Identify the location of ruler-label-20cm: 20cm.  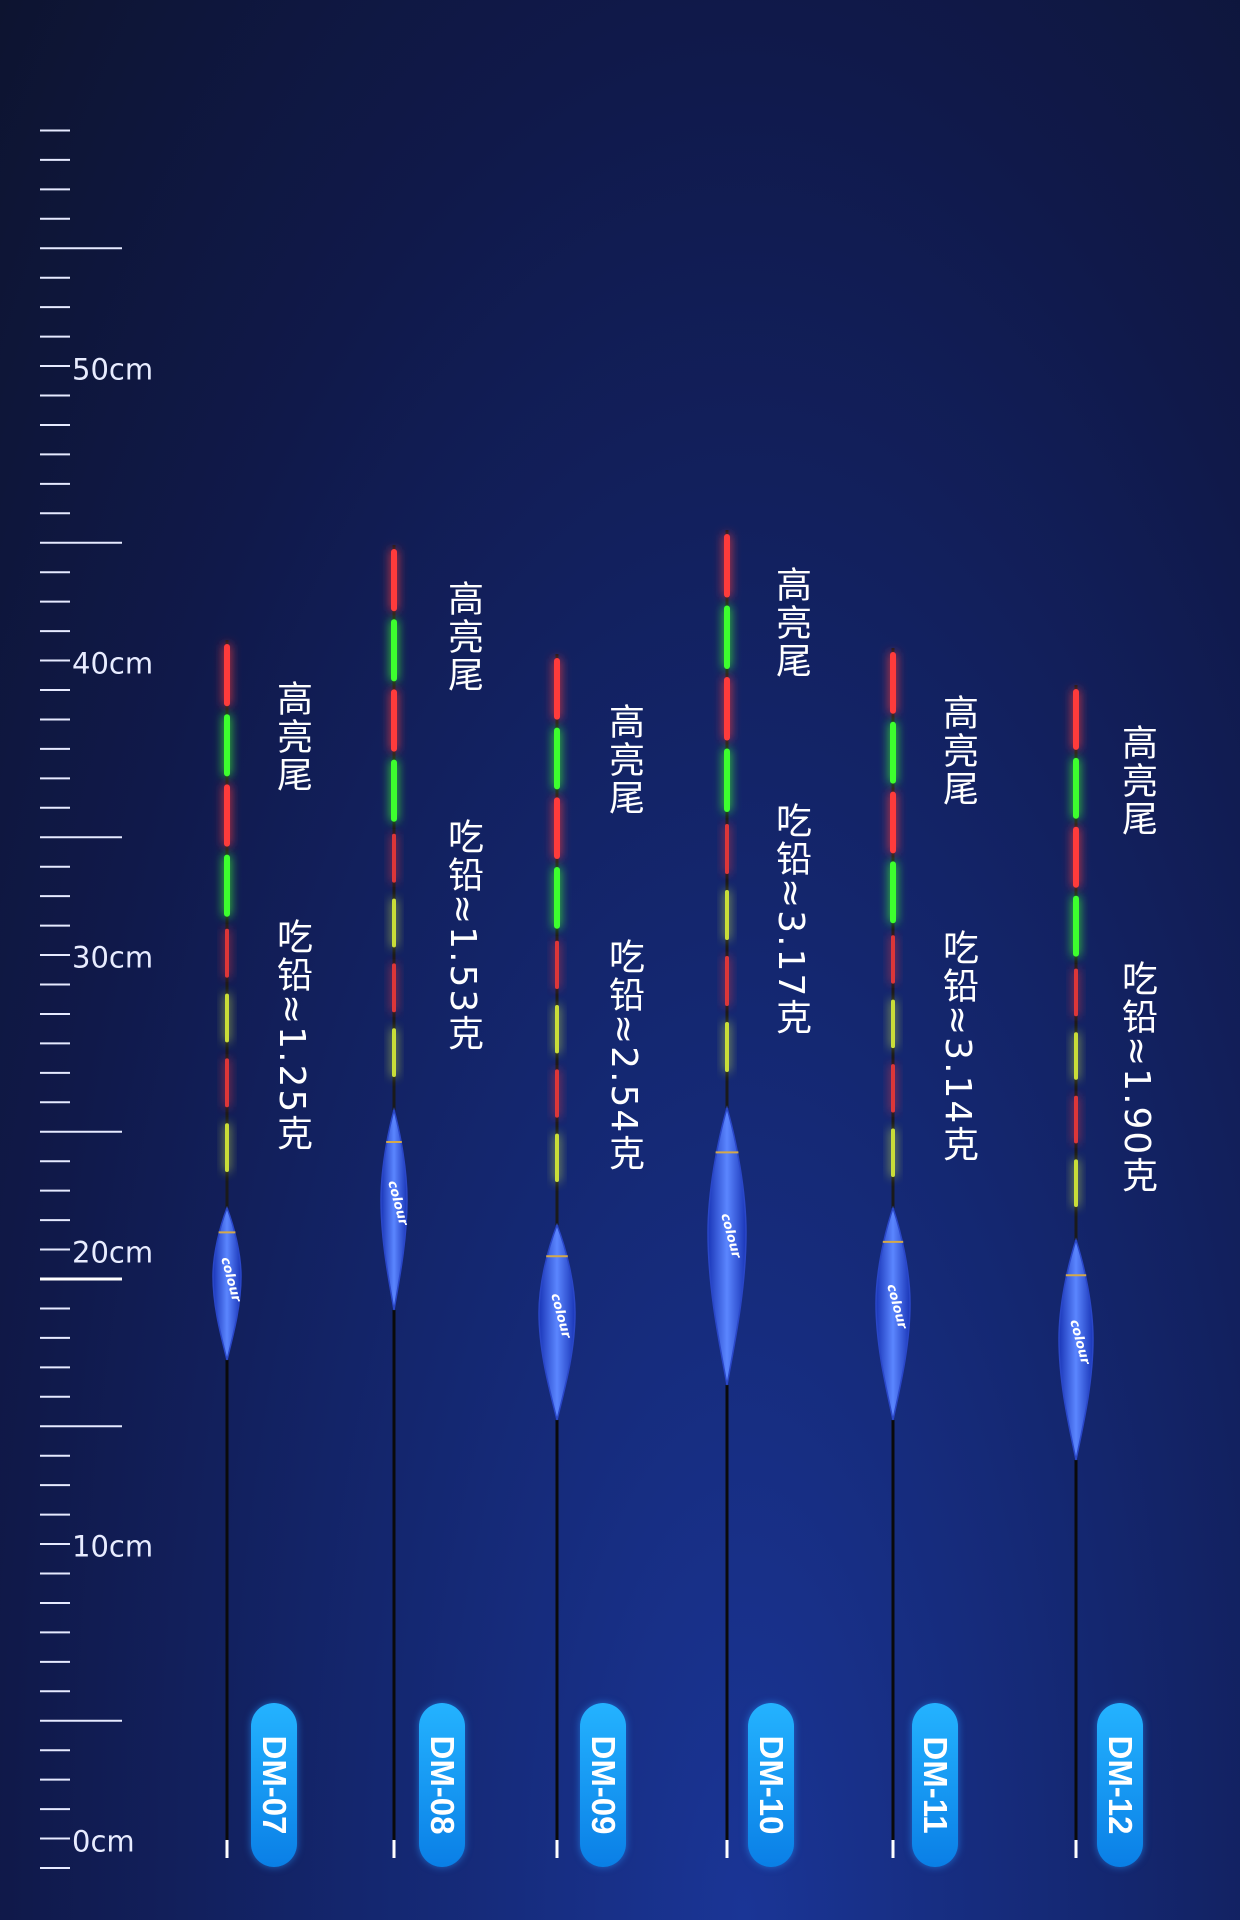
(113, 1252).